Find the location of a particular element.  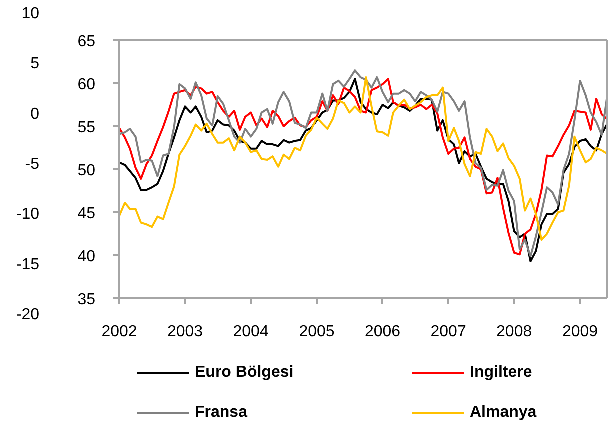

y-tick-label: 60 is located at coordinates (87, 85).